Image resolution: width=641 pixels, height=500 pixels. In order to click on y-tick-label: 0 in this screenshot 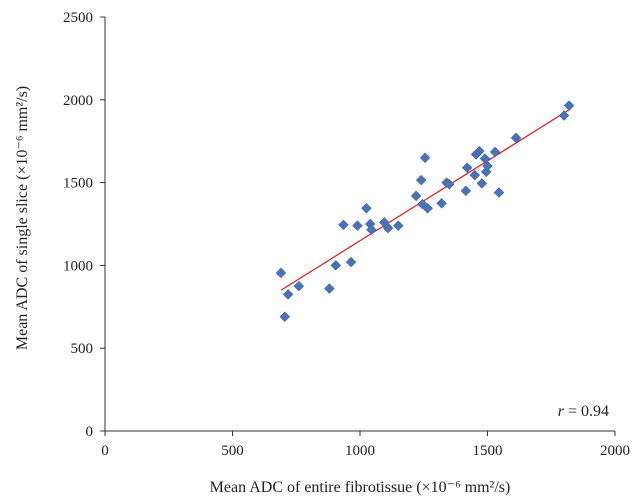, I will do `click(90, 432)`.